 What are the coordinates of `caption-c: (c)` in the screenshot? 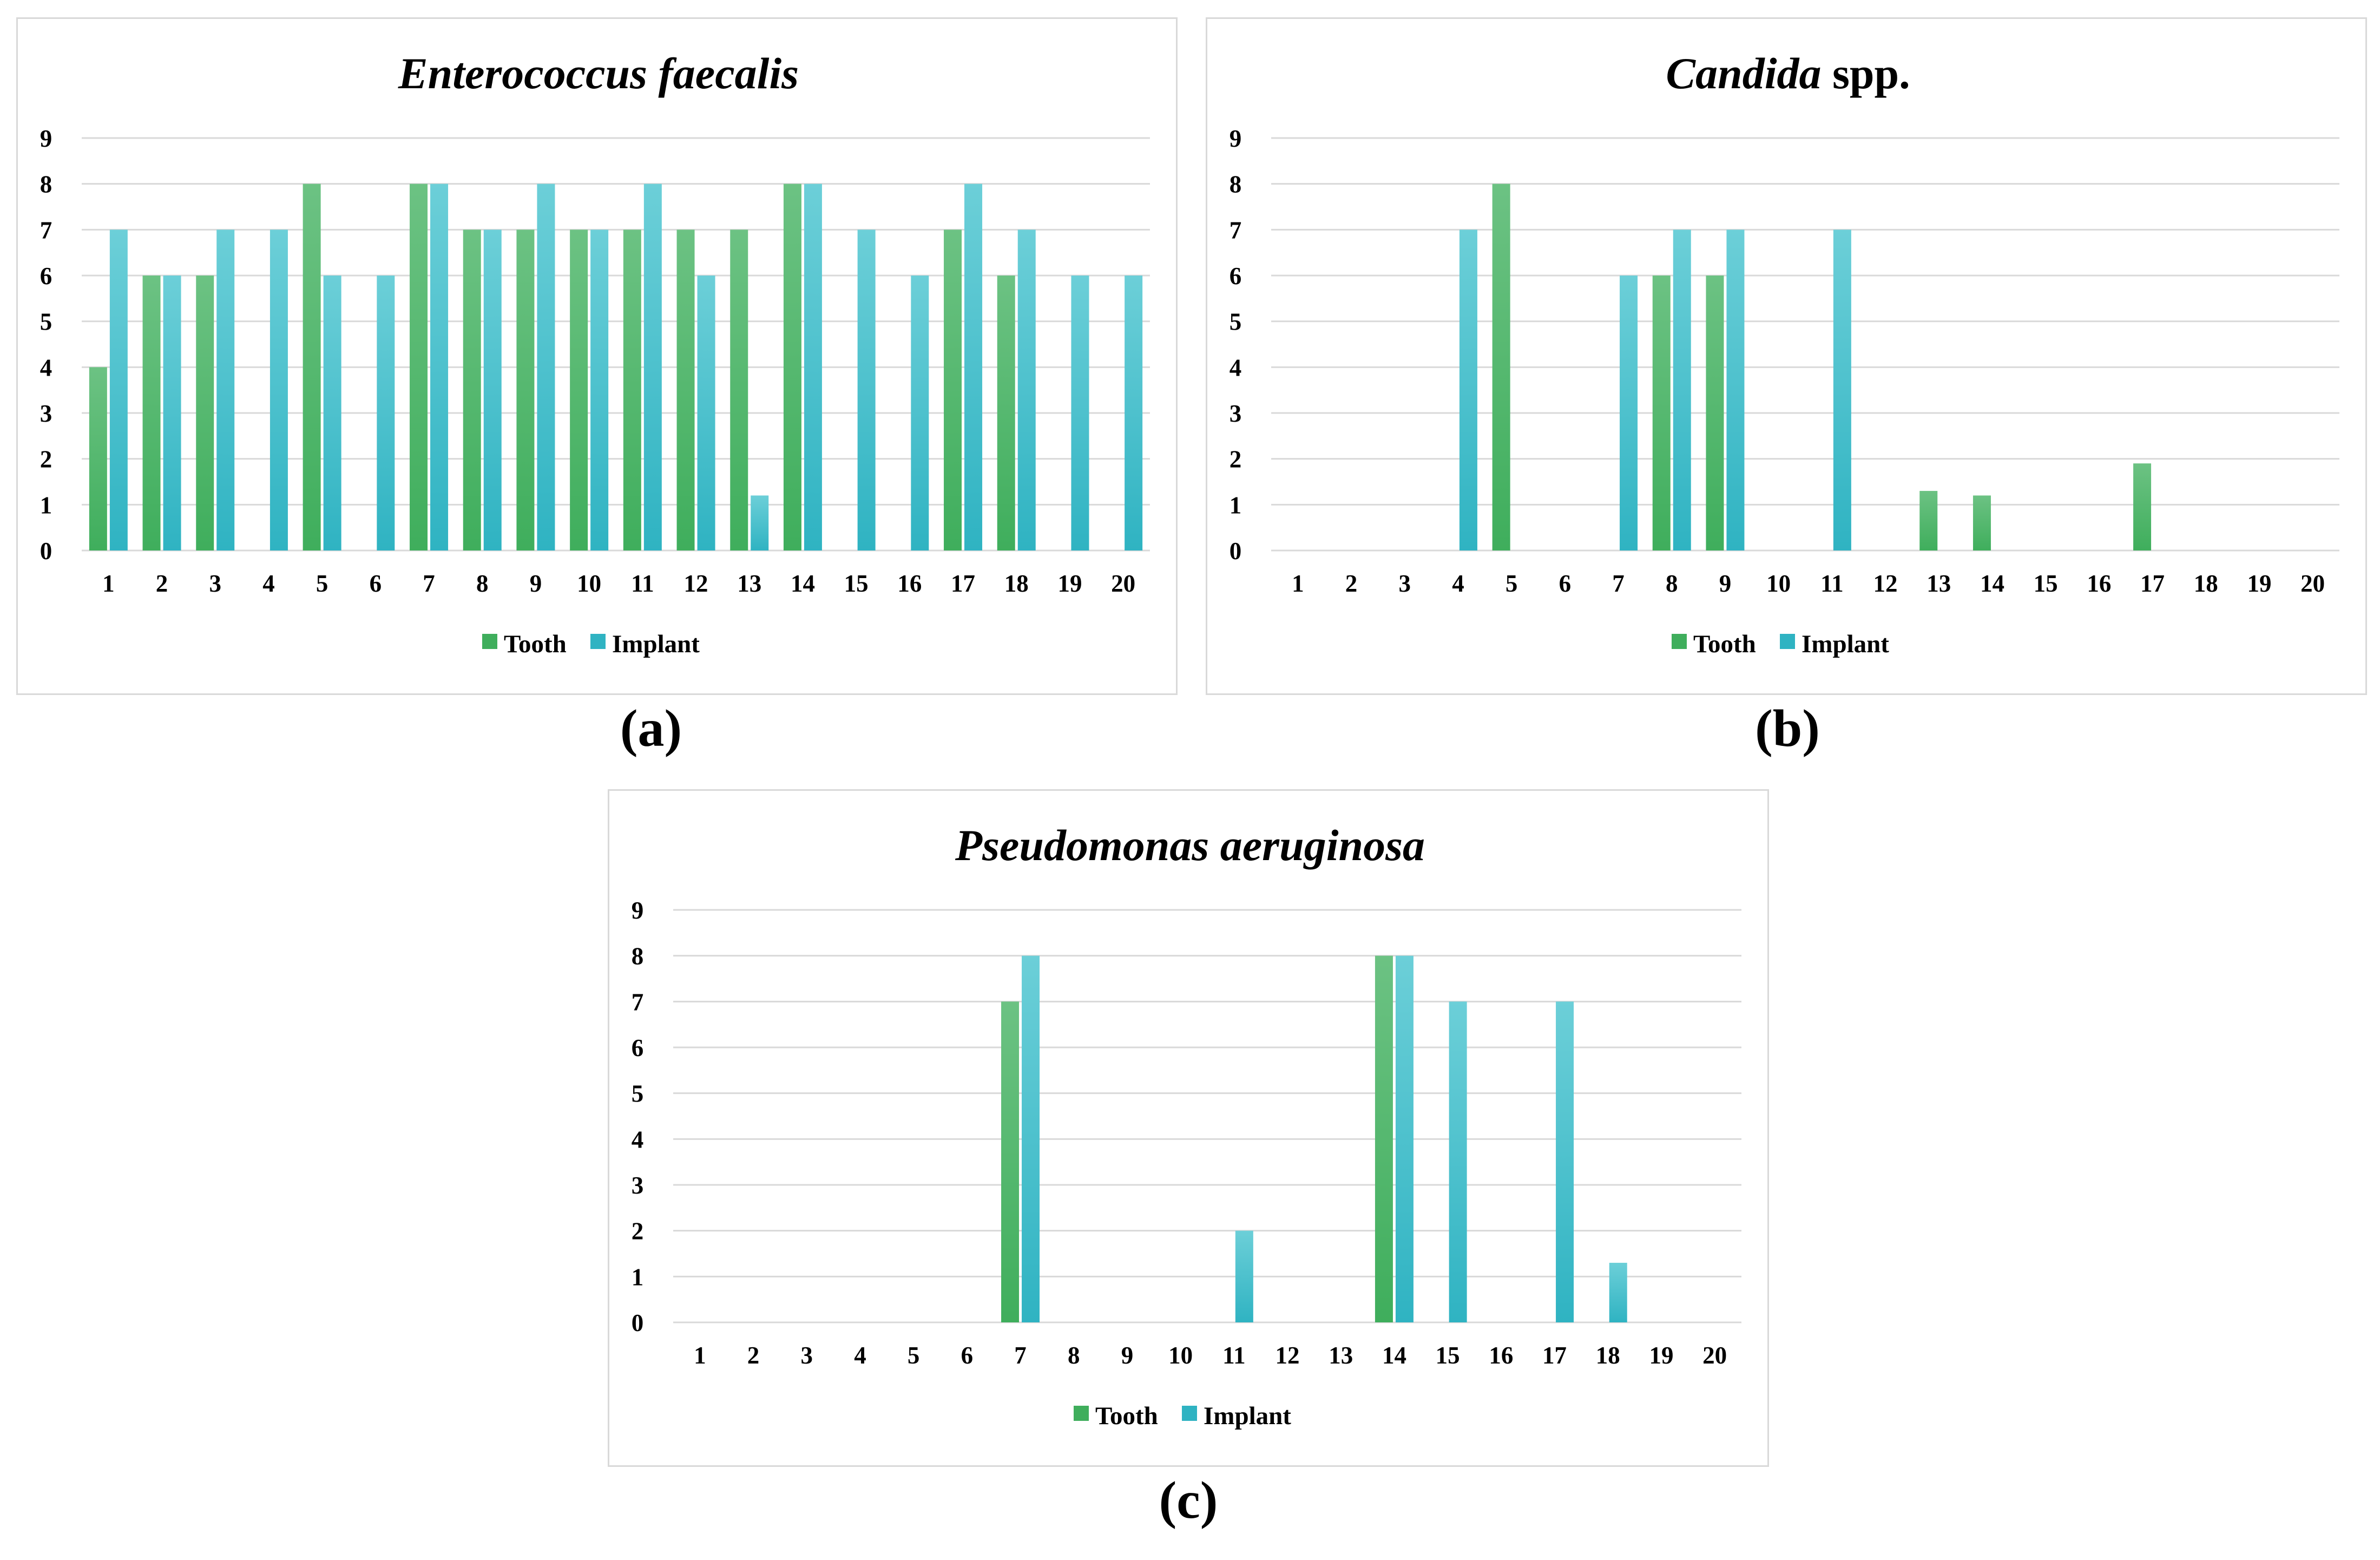 It's located at (1188, 1501).